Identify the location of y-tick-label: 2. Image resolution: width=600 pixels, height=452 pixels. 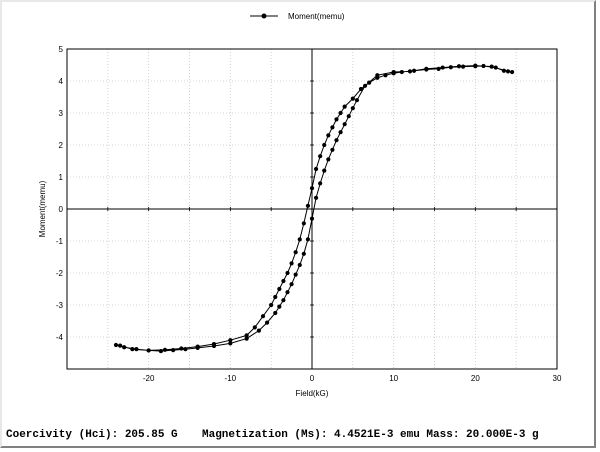
(61, 145).